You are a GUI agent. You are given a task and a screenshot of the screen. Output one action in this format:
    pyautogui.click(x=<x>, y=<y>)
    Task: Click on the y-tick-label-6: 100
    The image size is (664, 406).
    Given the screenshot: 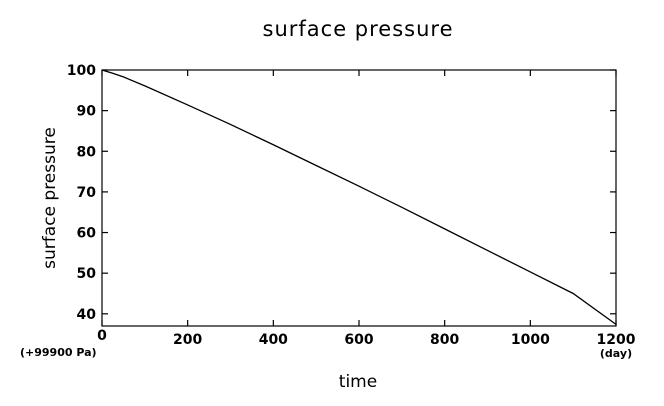 What is the action you would take?
    pyautogui.click(x=81, y=71)
    